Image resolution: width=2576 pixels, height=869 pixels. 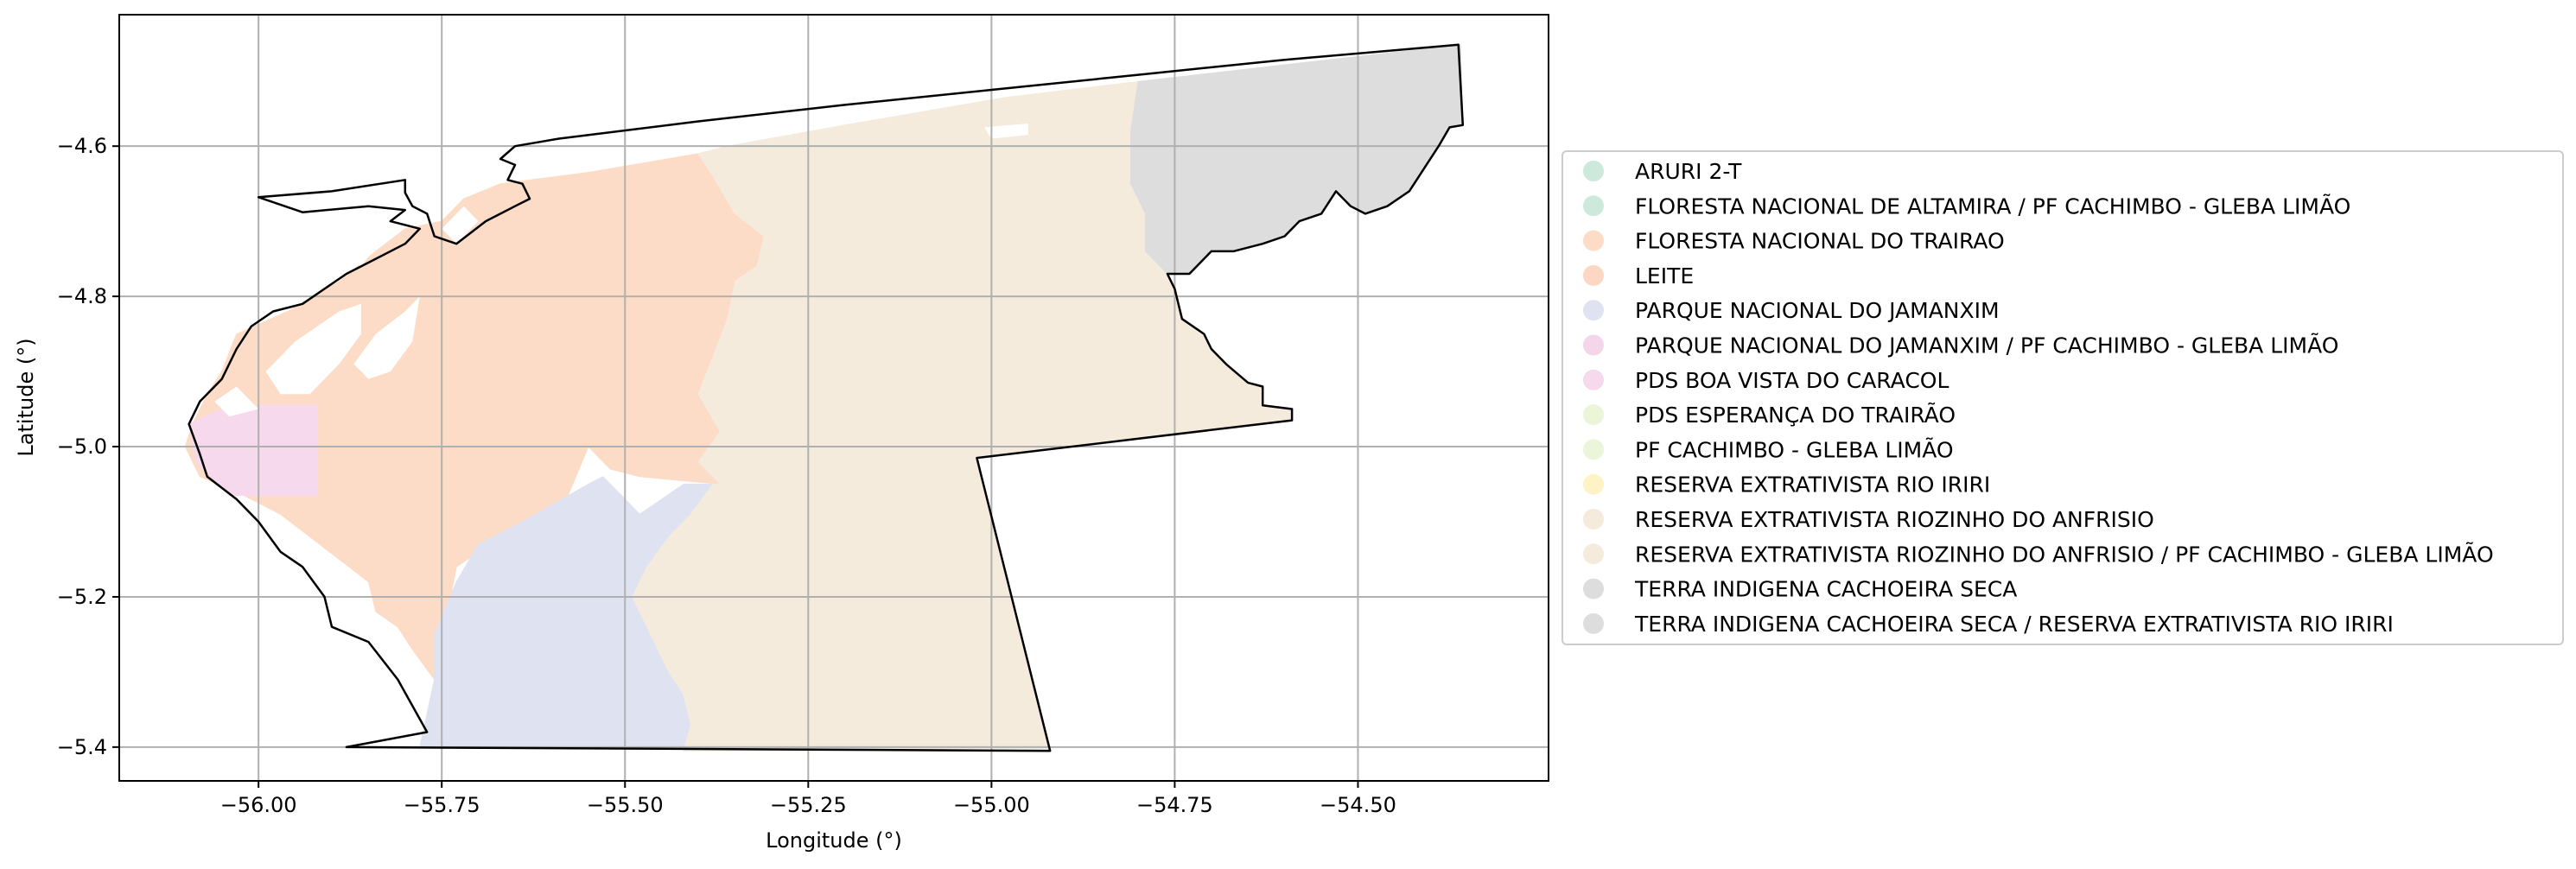 I want to click on x-axis-label: Longitude (°), so click(x=834, y=841).